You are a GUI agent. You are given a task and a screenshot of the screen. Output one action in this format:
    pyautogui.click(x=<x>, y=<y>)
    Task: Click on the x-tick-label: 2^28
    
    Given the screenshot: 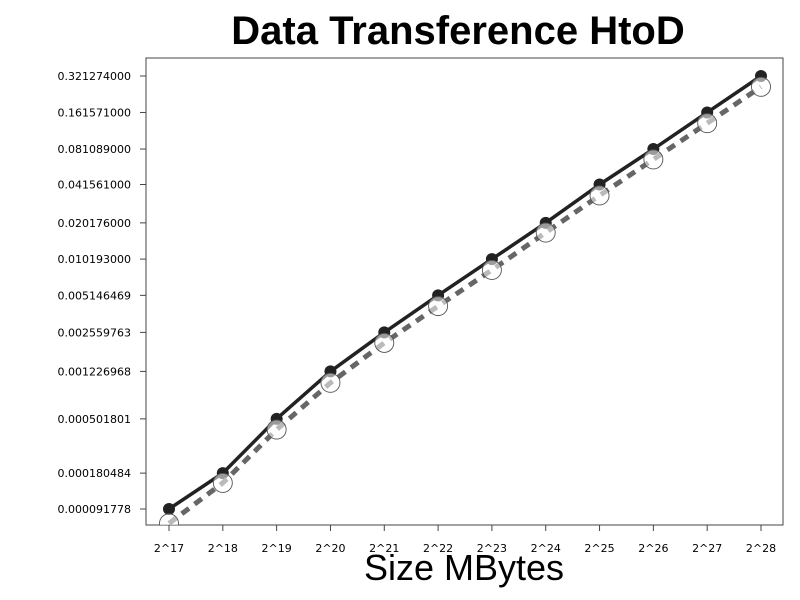 What is the action you would take?
    pyautogui.click(x=761, y=548)
    